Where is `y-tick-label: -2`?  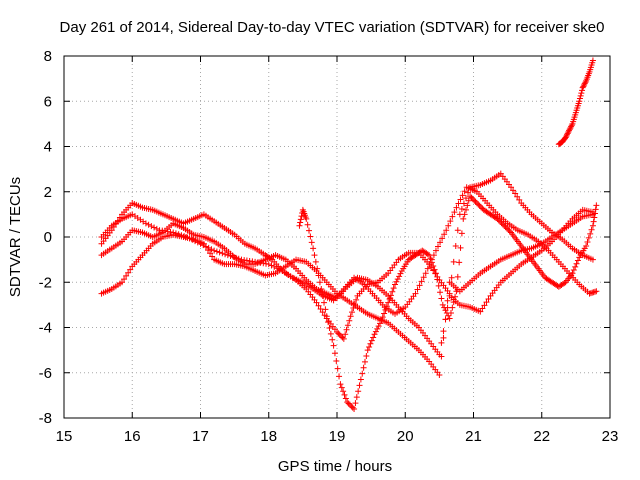
y-tick-label: -2 is located at coordinates (45, 282).